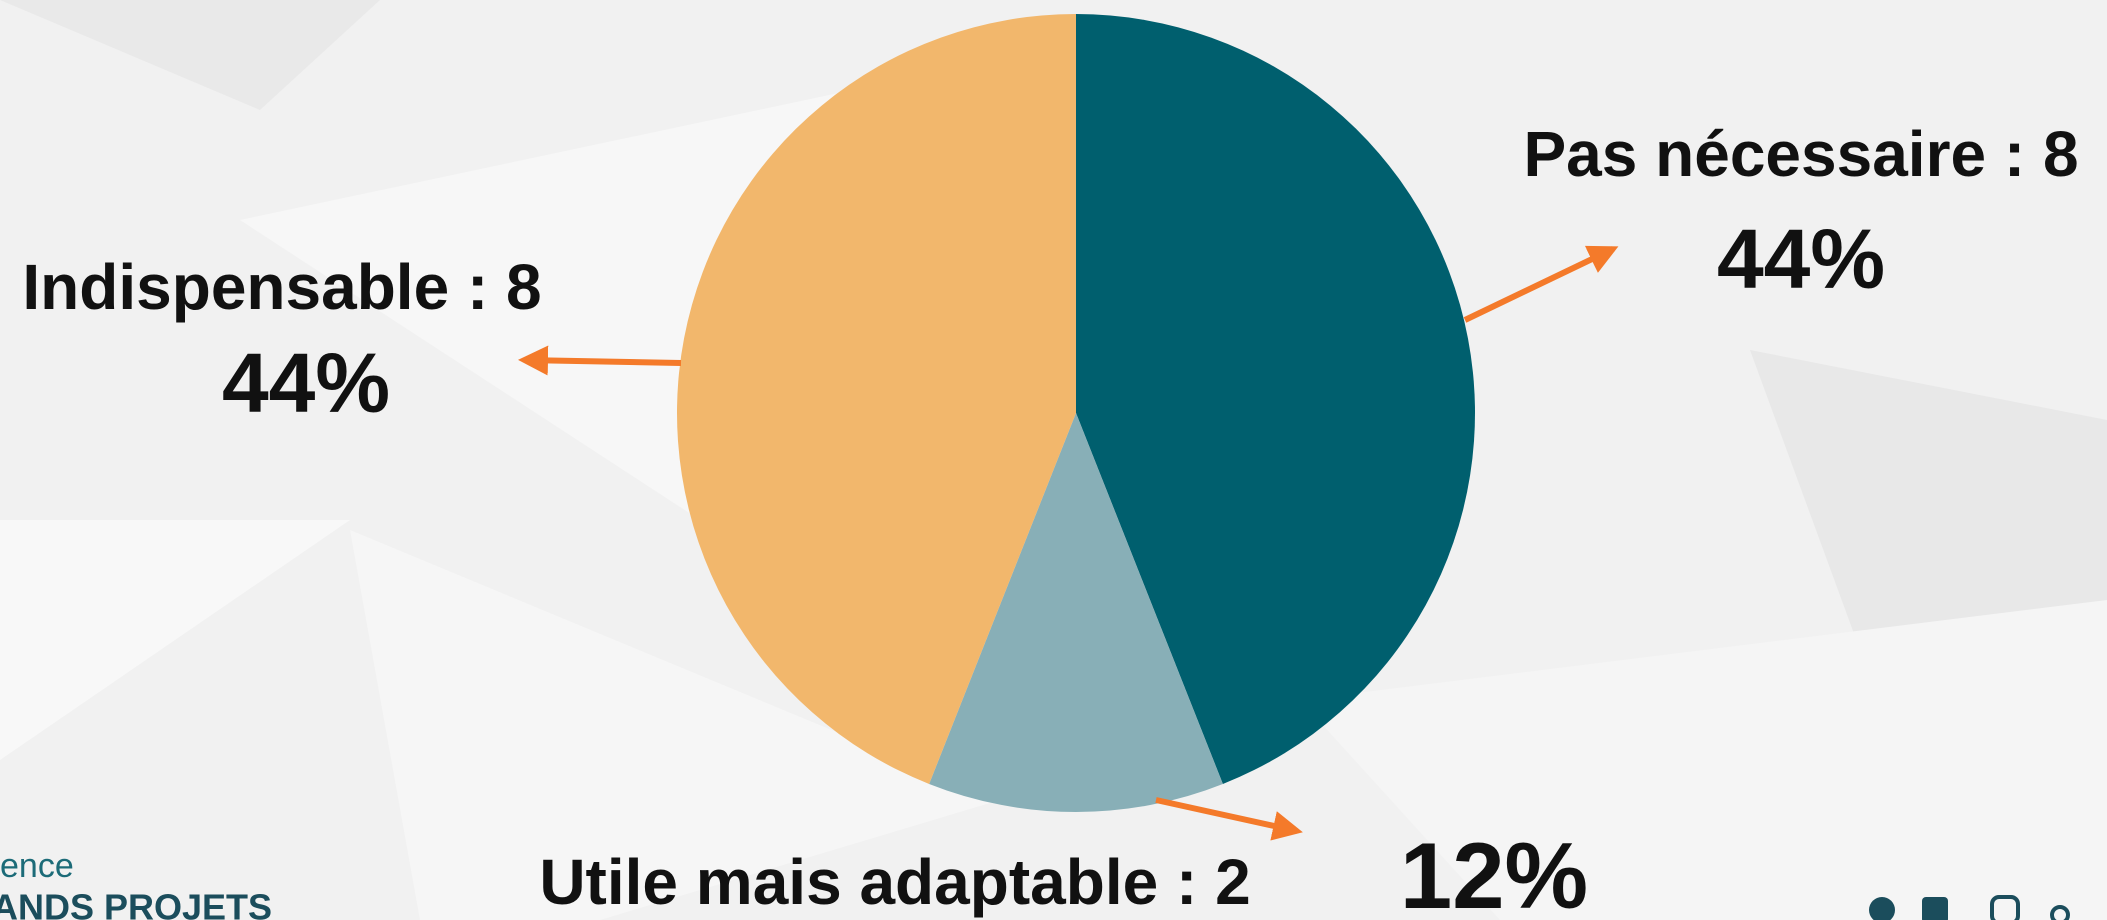 The width and height of the screenshot is (2107, 920). Describe the element at coordinates (1882, 908) in the screenshot. I see `facebook-icon` at that location.